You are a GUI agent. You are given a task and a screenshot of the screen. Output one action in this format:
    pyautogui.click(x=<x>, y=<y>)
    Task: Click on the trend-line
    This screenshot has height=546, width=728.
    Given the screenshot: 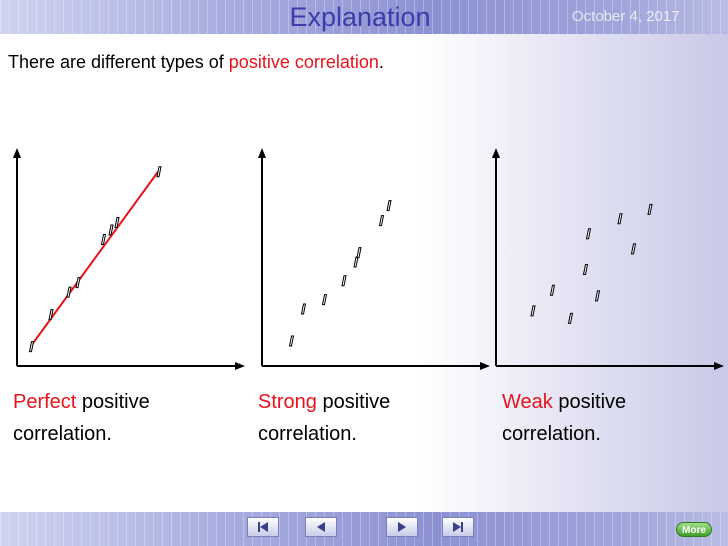 What is the action you would take?
    pyautogui.click(x=94, y=259)
    